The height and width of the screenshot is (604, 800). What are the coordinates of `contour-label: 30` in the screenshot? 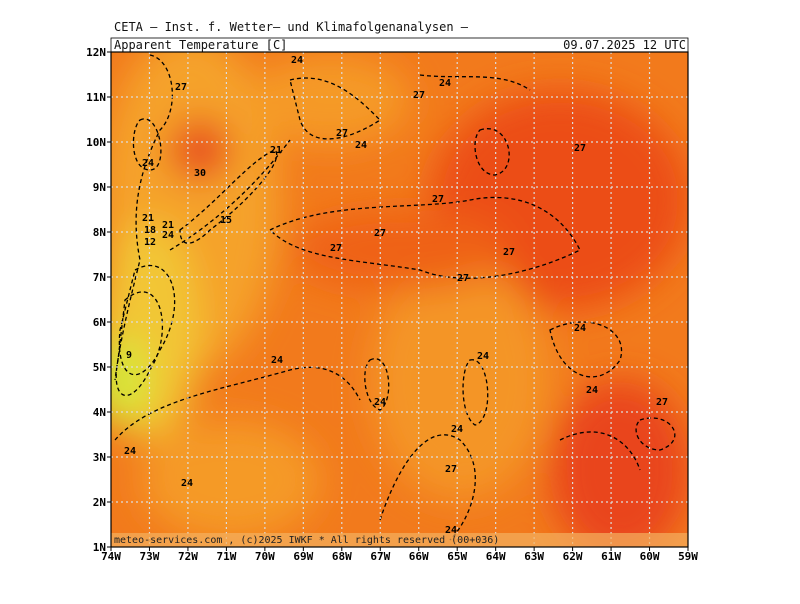 It's located at (200, 173).